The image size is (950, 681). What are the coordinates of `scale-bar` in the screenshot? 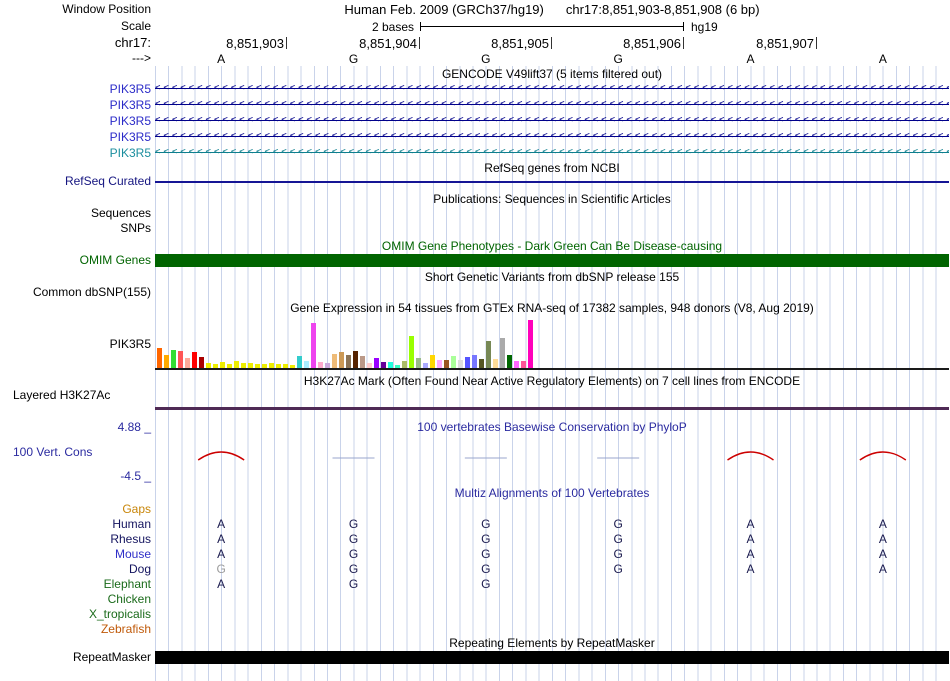 It's located at (552, 26).